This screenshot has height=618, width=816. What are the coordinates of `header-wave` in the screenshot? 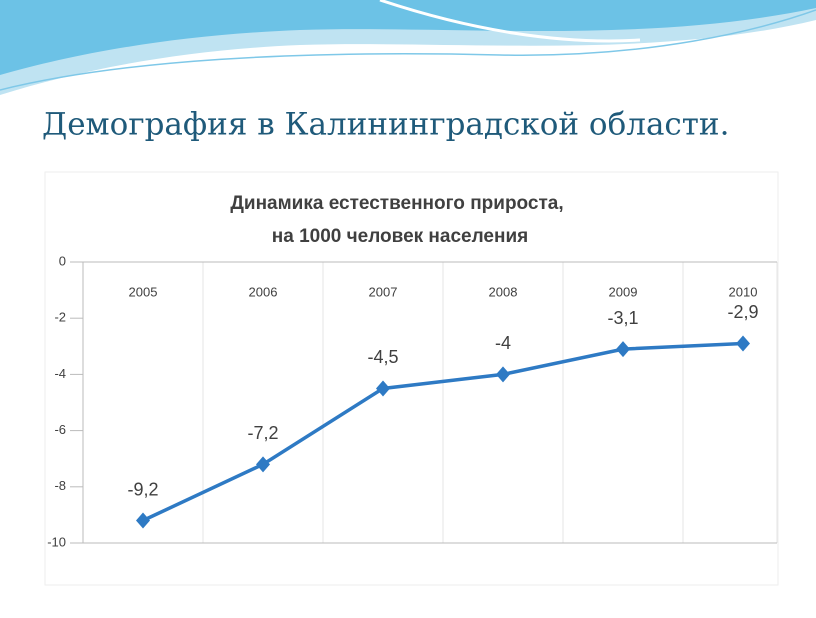 It's located at (408, 37).